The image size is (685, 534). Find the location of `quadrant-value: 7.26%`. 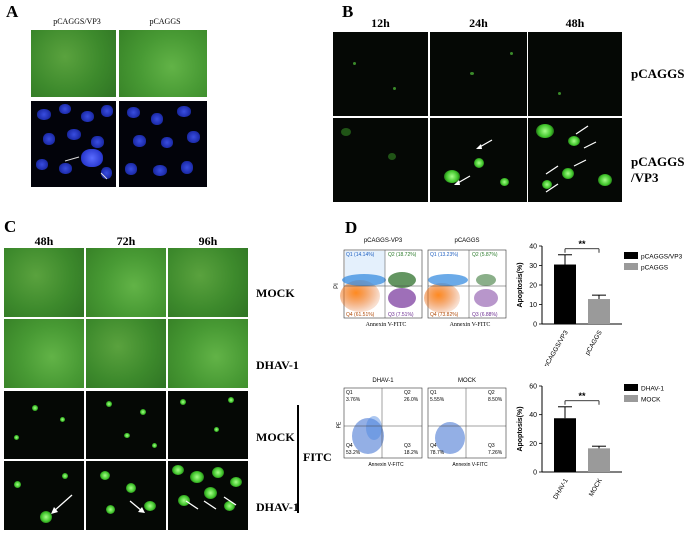

quadrant-value: 7.26% is located at coordinates (495, 453).